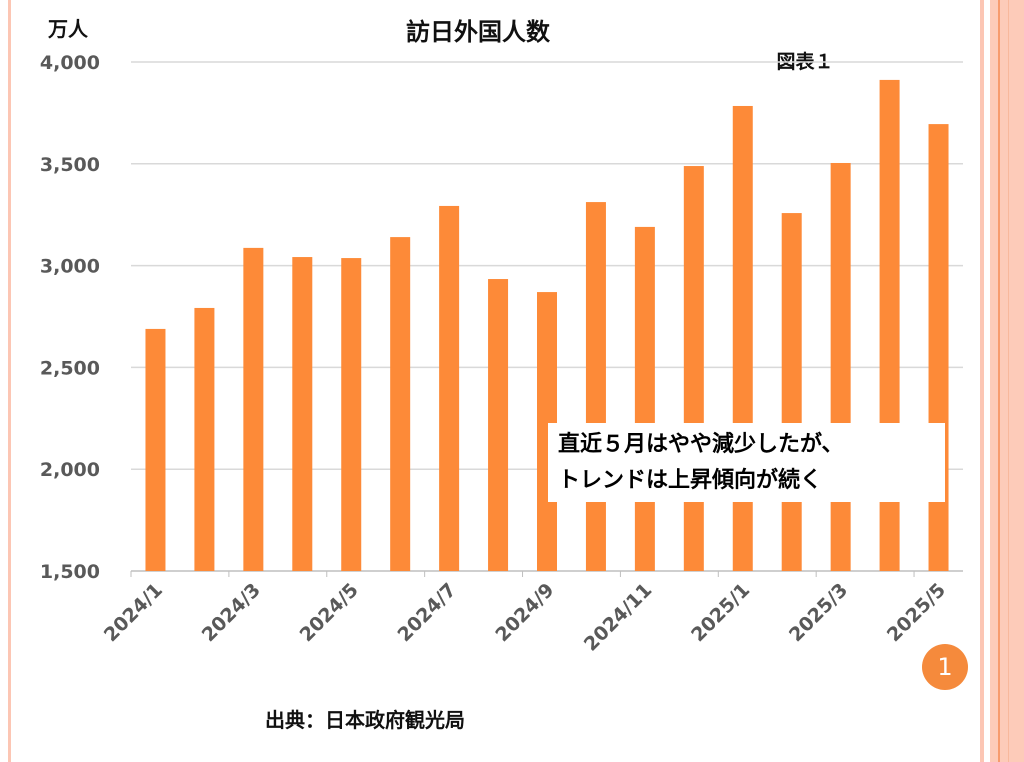 The width and height of the screenshot is (1024, 762). Describe the element at coordinates (938, 348) in the screenshot. I see `bar-2025/5` at that location.